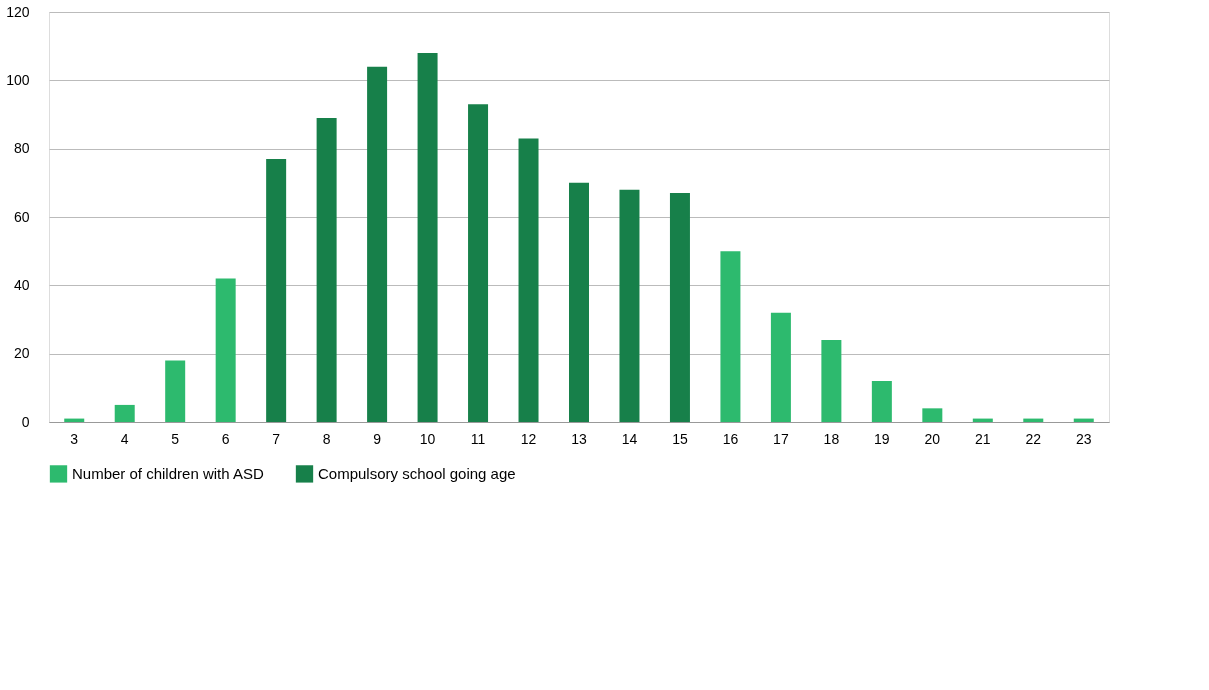 This screenshot has width=1209, height=690. What do you see at coordinates (831, 438) in the screenshot?
I see `x-tick-label: 18` at bounding box center [831, 438].